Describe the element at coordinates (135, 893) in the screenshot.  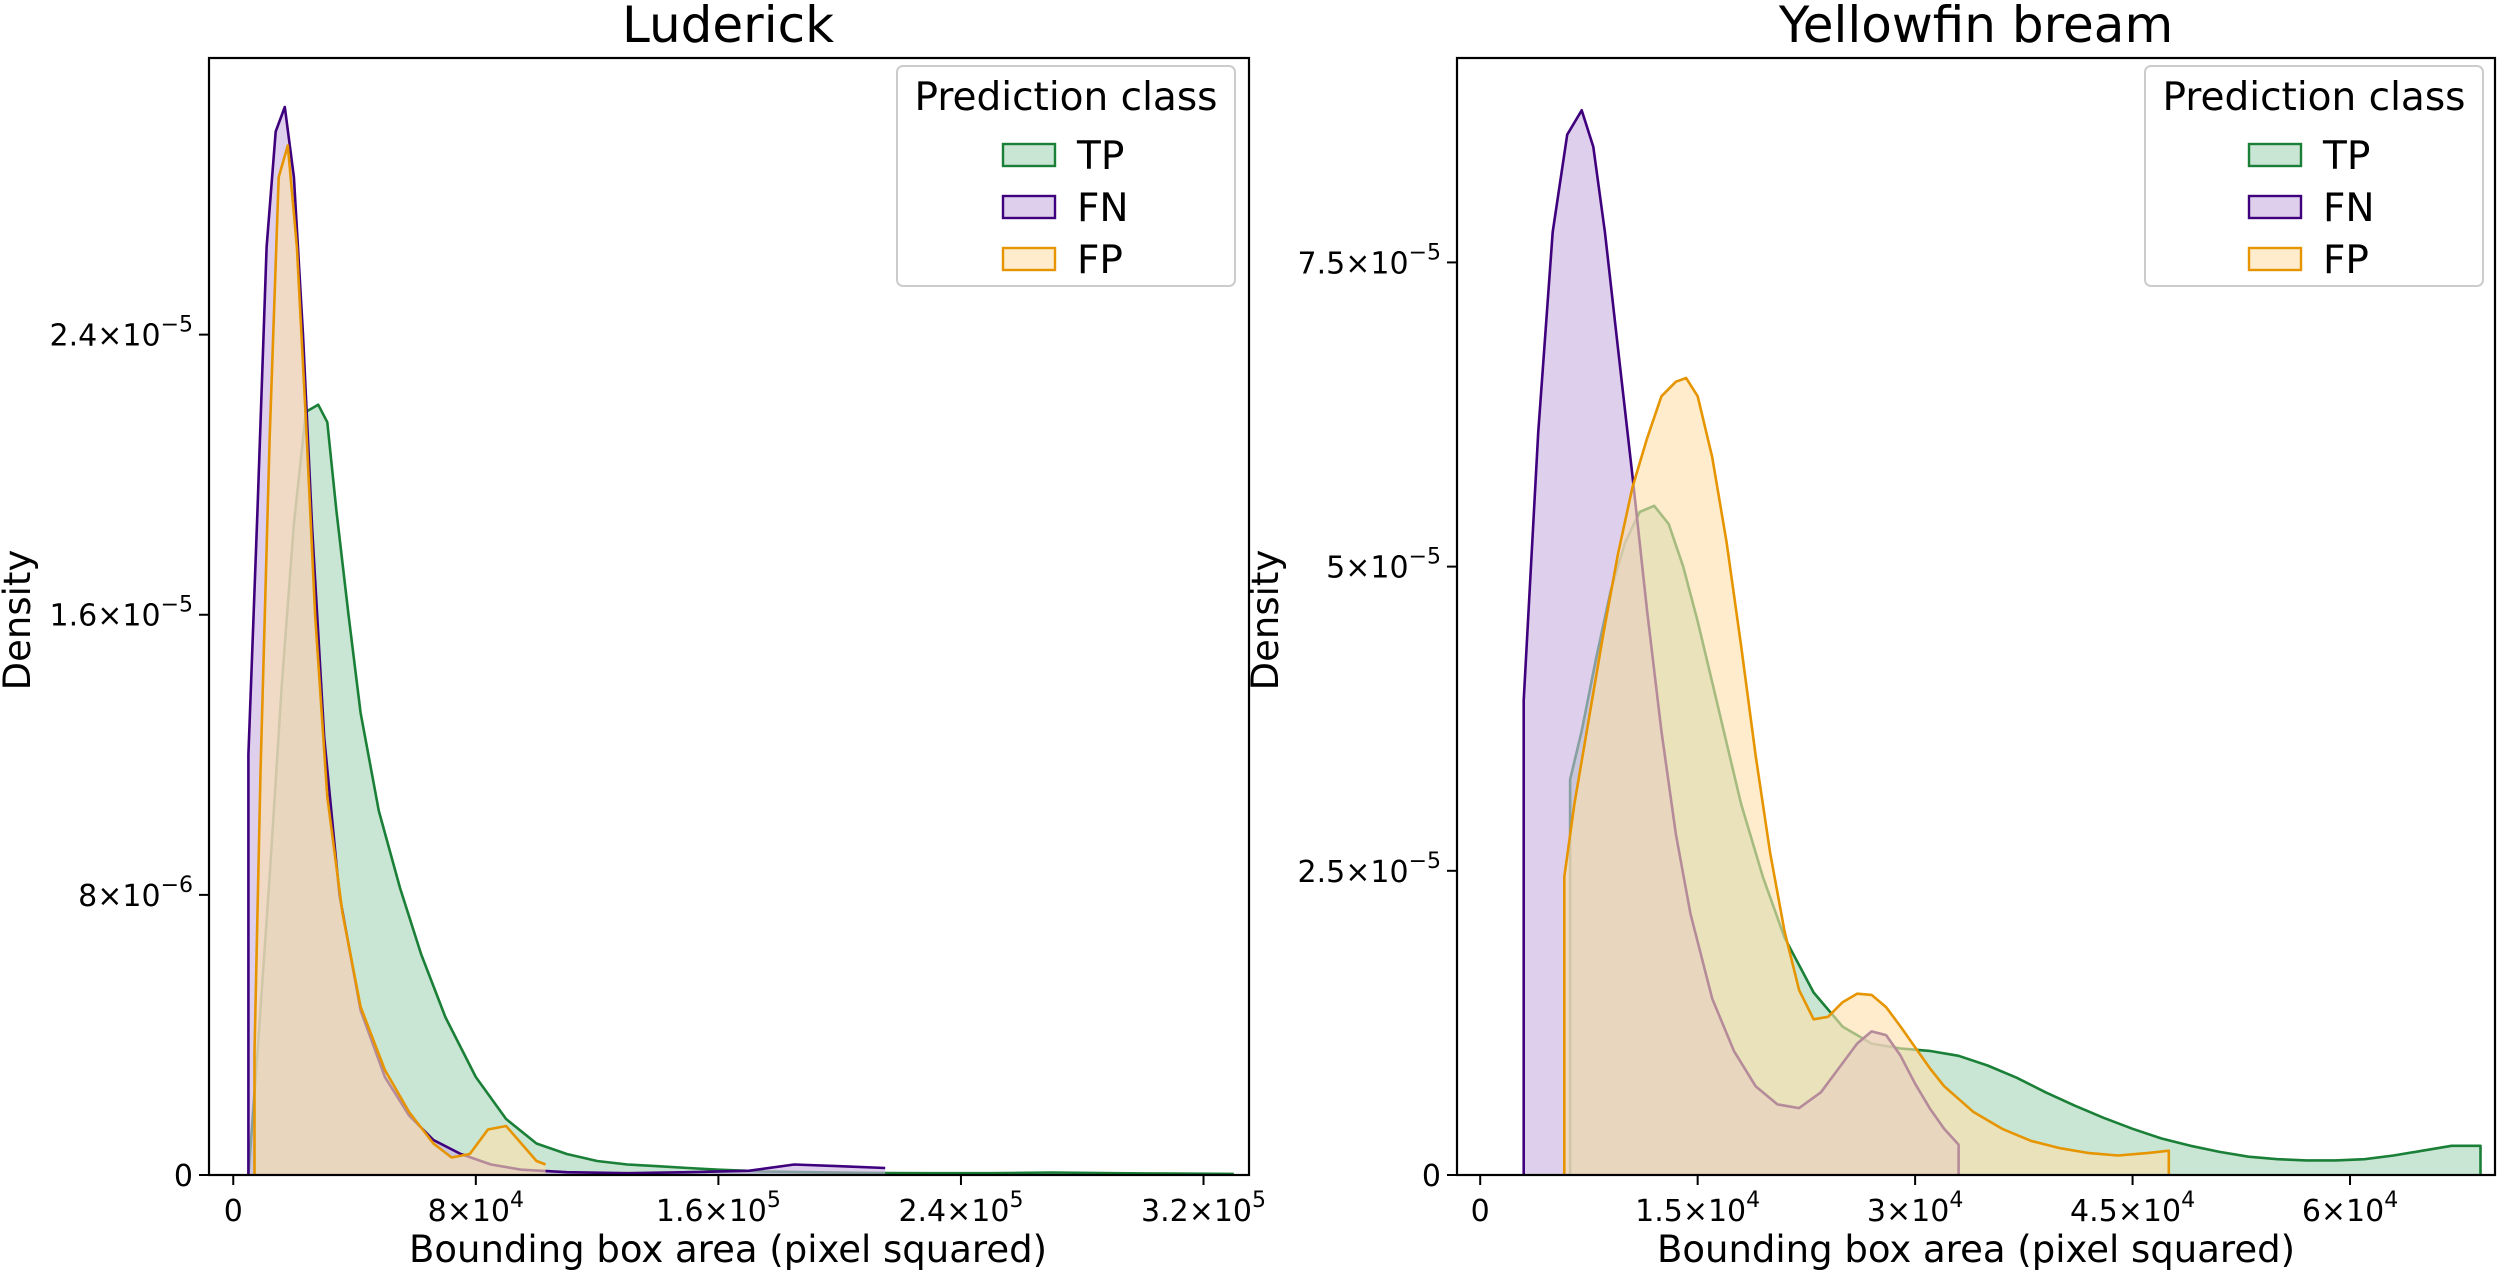
I see `y-tick-label: 8×10⁻⁶` at that location.